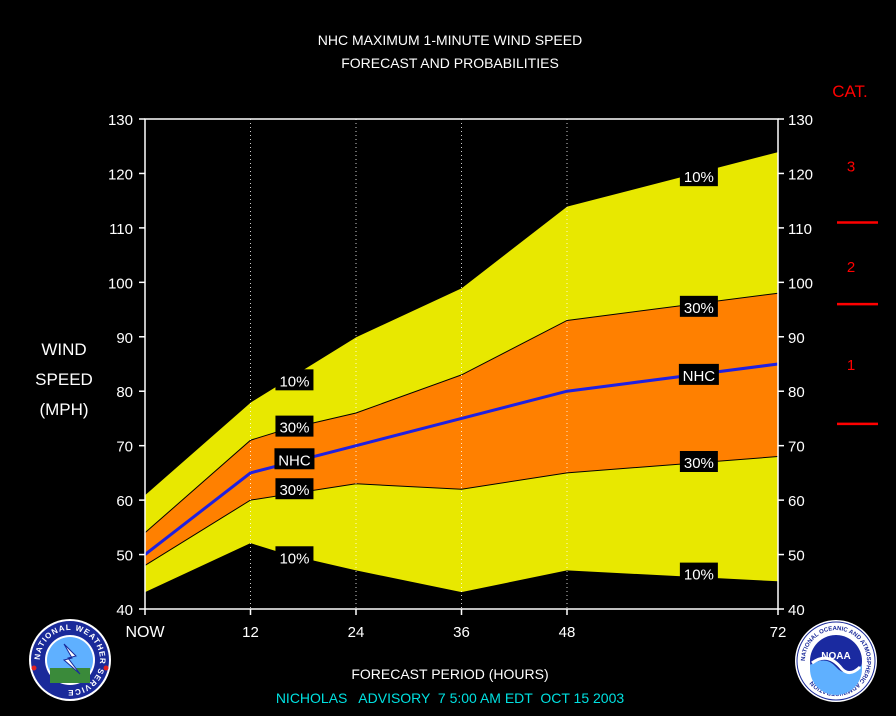 The image size is (896, 716). What do you see at coordinates (356, 632) in the screenshot?
I see `x-tick-label-24: 24` at bounding box center [356, 632].